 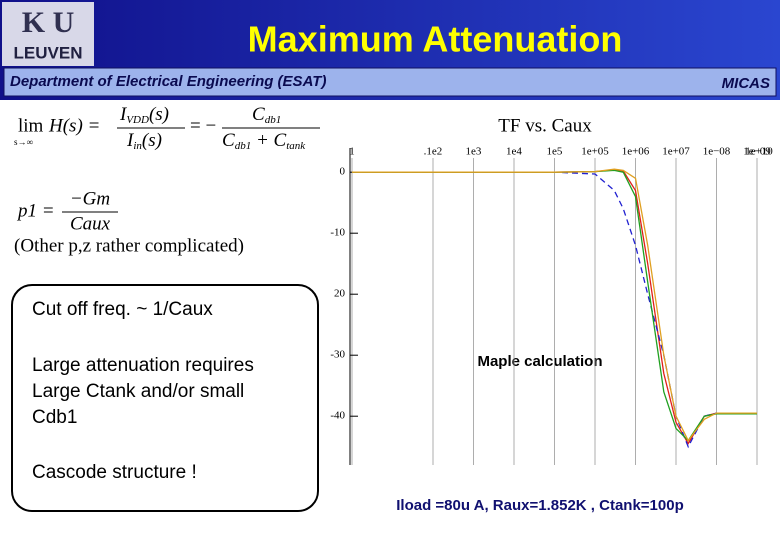 What do you see at coordinates (48, 52) in the screenshot?
I see `logo-text: LEUVEN` at bounding box center [48, 52].